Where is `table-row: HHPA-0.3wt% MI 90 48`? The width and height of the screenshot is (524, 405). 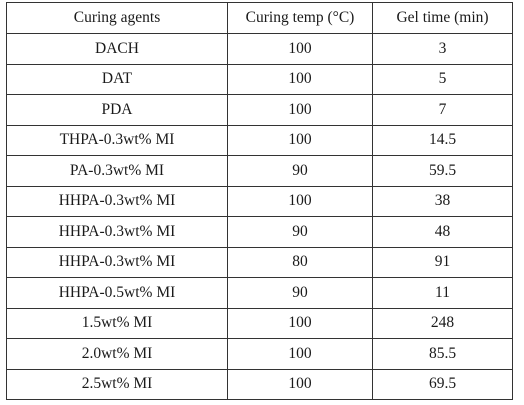 table-row: HHPA-0.3wt% MI 90 48 is located at coordinates (259, 232).